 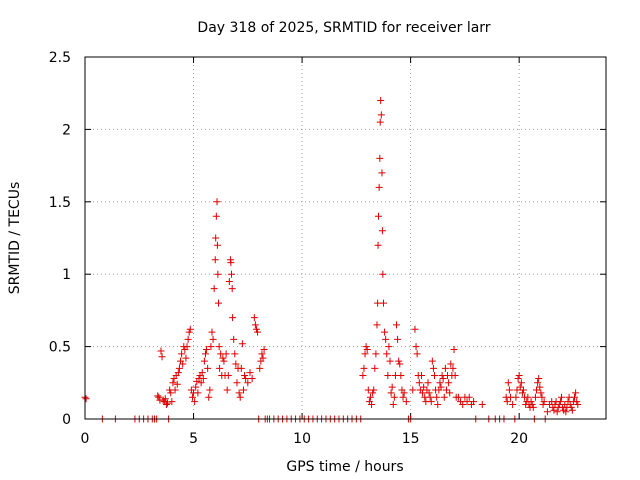 What do you see at coordinates (302, 439) in the screenshot?
I see `x-tick-label: 10` at bounding box center [302, 439].